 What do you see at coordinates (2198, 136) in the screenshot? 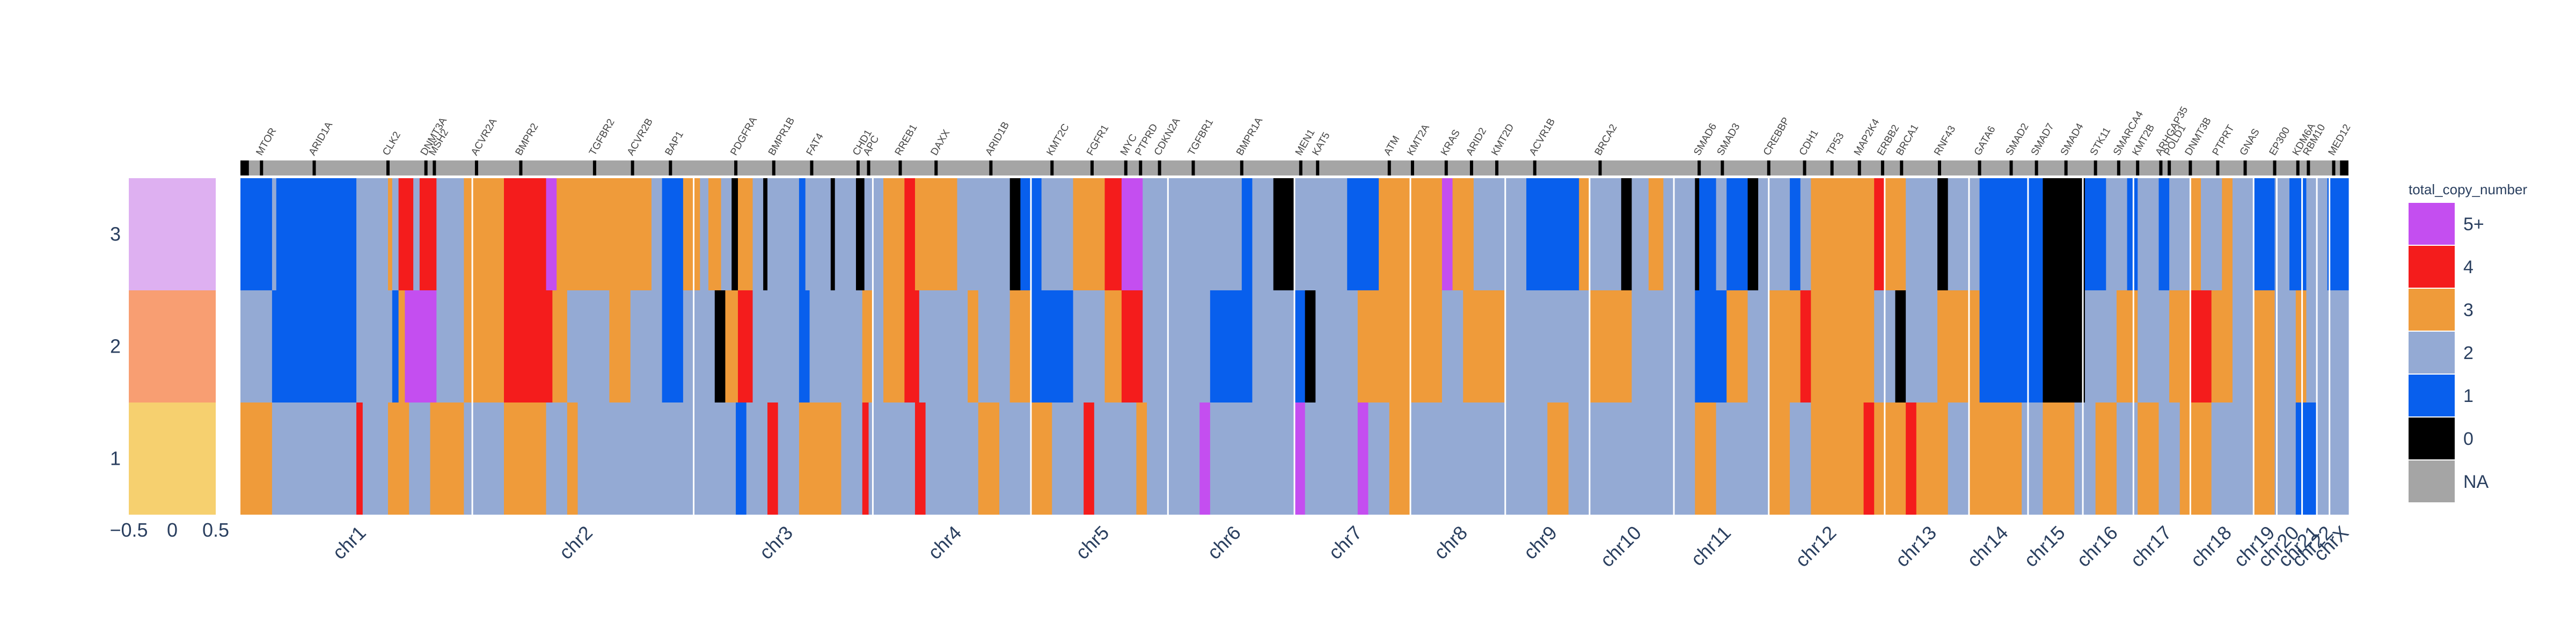
I see `gene-label: DNMT3B` at bounding box center [2198, 136].